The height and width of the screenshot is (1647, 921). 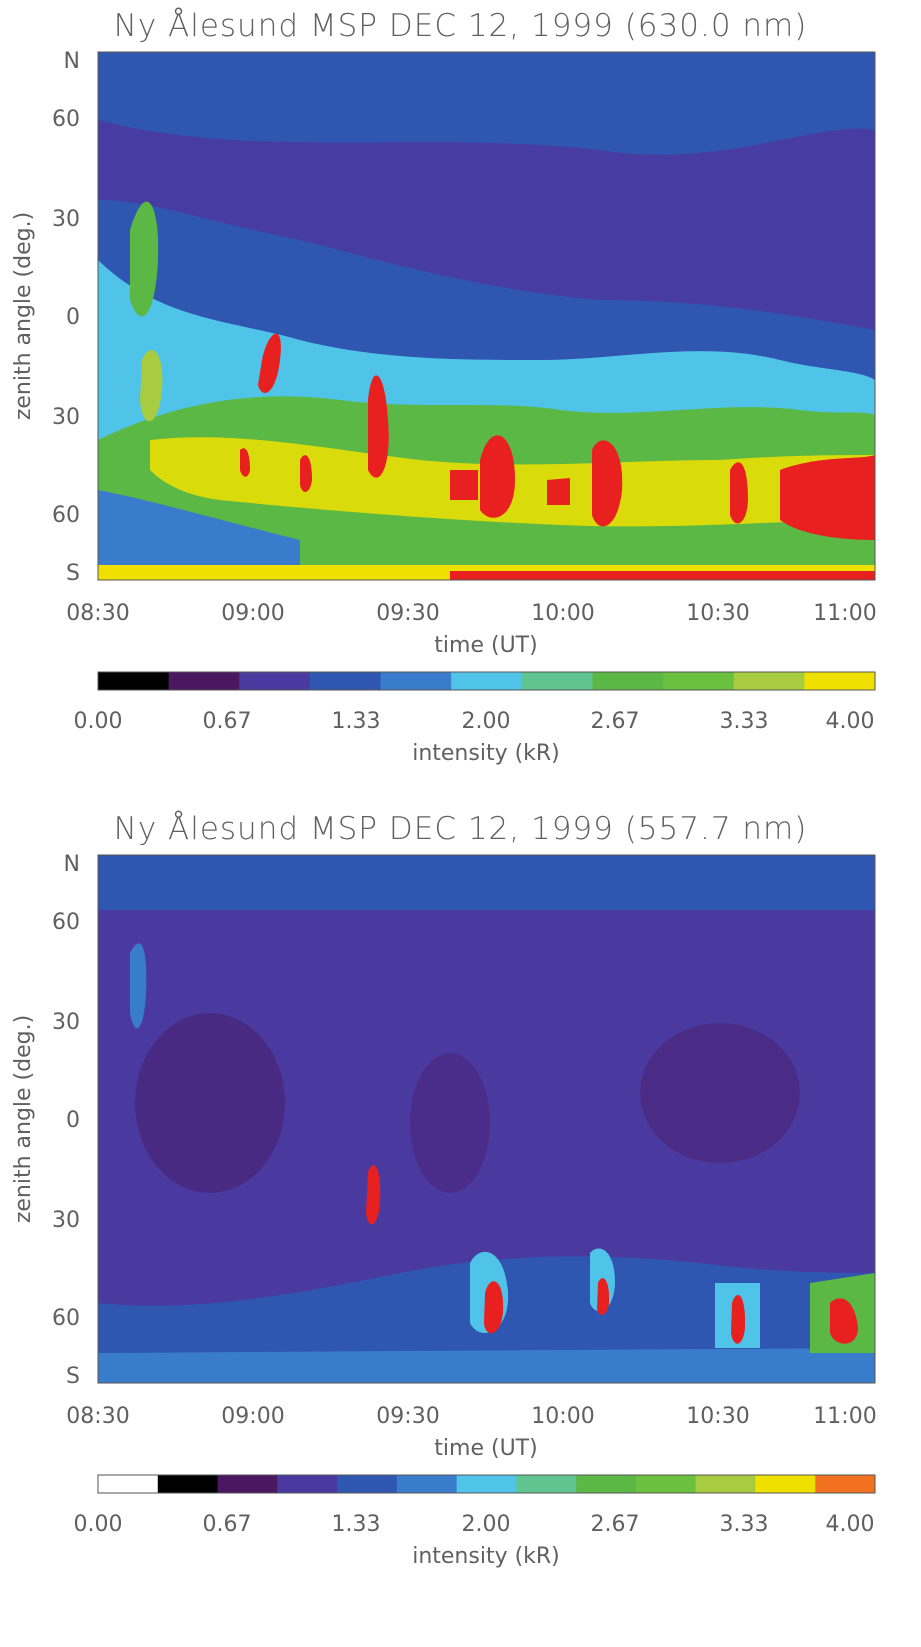 I want to click on colorbar, so click(x=486, y=681).